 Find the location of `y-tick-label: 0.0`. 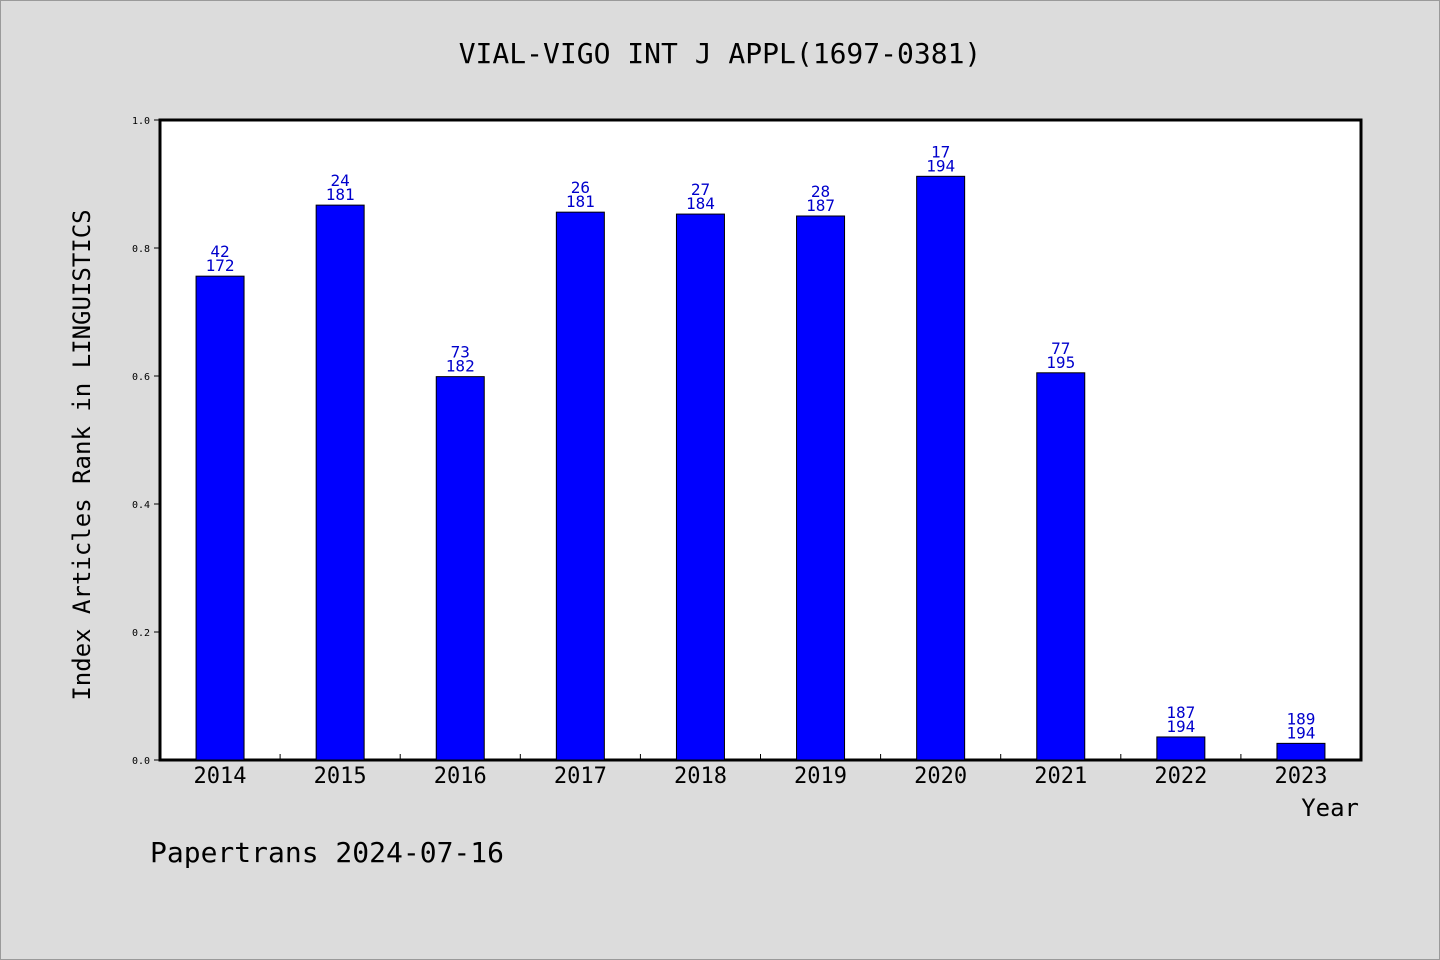

y-tick-label: 0.0 is located at coordinates (141, 761).